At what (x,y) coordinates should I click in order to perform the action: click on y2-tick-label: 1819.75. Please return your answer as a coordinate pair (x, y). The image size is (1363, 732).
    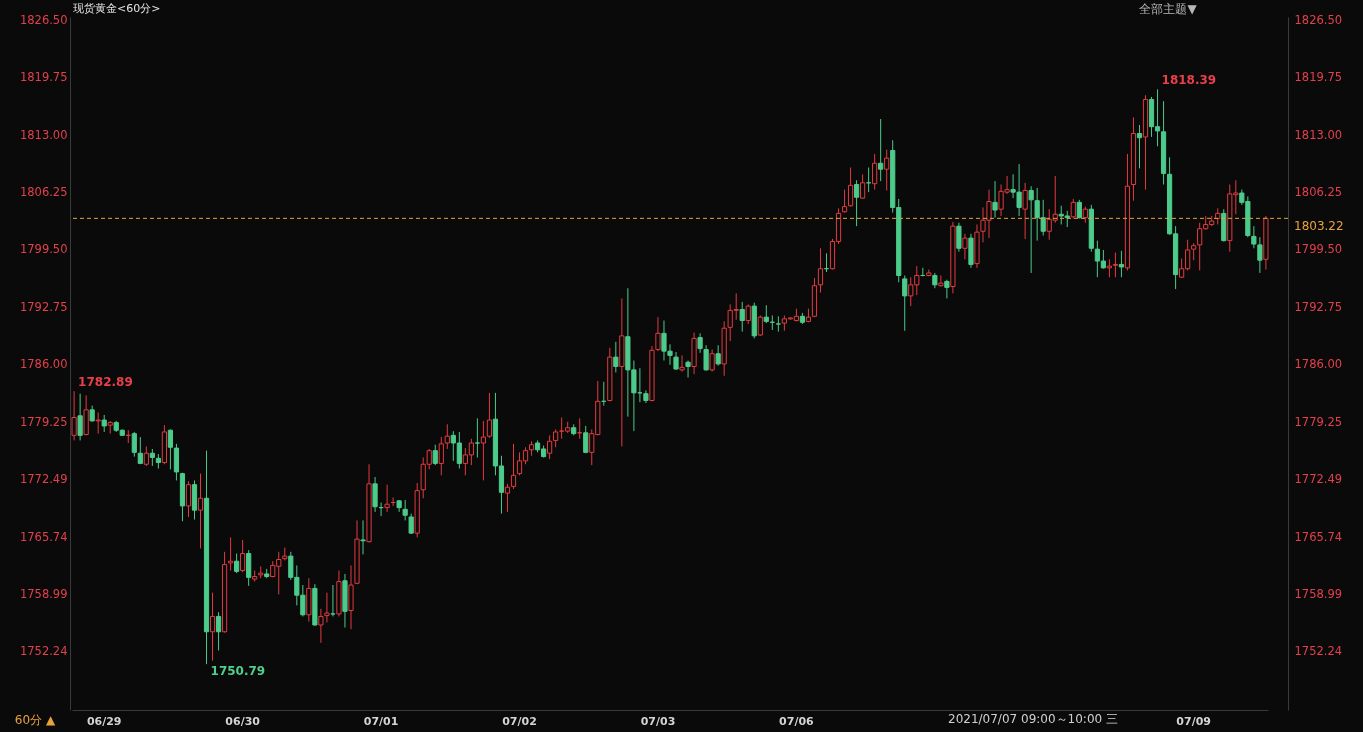
    Looking at the image, I should click on (1318, 77).